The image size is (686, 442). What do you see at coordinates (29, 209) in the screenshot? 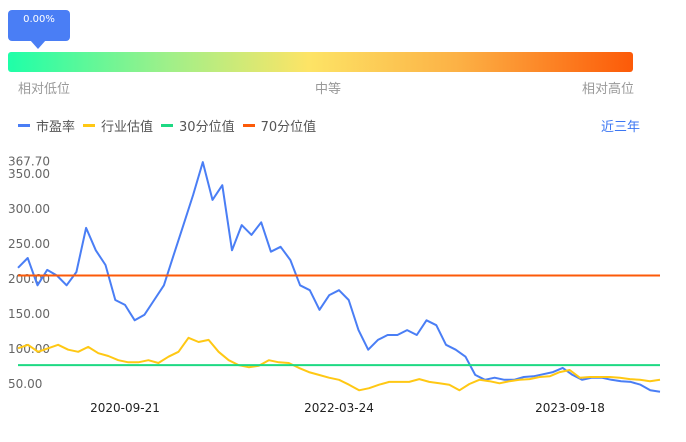
I see `y-tick-label: 300.00` at bounding box center [29, 209].